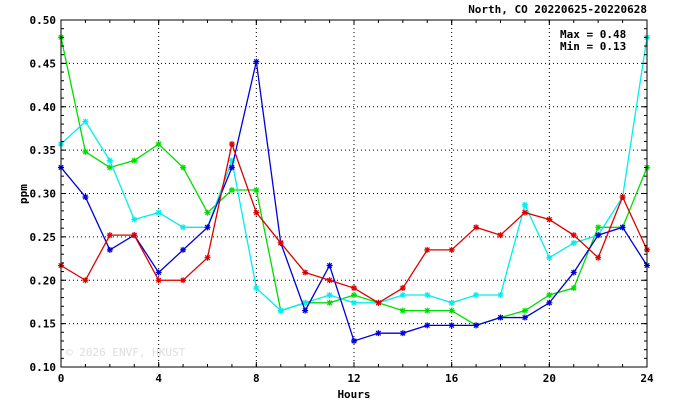 Image resolution: width=674 pixels, height=409 pixels. What do you see at coordinates (158, 378) in the screenshot?
I see `x-tick-label: 4` at bounding box center [158, 378].